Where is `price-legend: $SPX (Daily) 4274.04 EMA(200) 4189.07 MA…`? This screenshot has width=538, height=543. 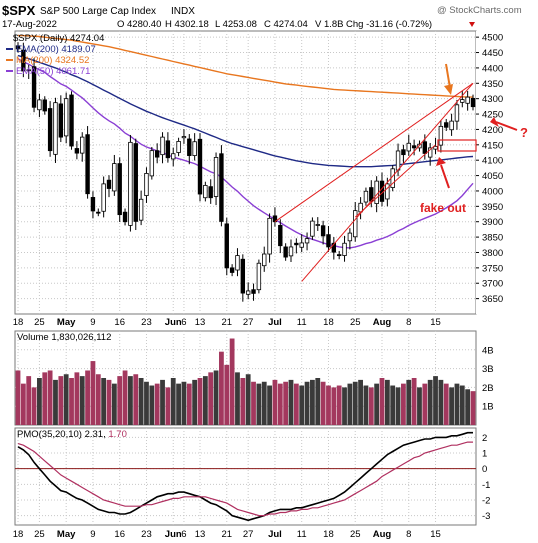
price-legend: $SPX (Daily) 4274.04 EMA(200) 4189.07 MA… is located at coordinates (55, 55).